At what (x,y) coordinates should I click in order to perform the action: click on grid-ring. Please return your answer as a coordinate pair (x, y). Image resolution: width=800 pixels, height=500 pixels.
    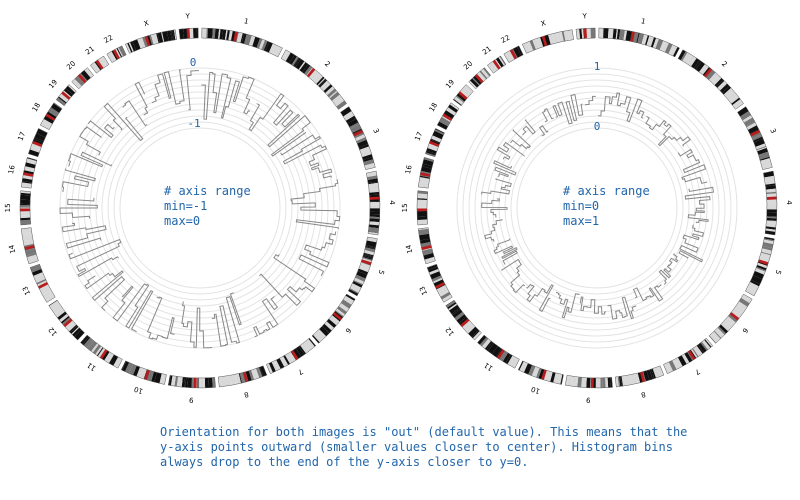
    Looking at the image, I should click on (200, 208).